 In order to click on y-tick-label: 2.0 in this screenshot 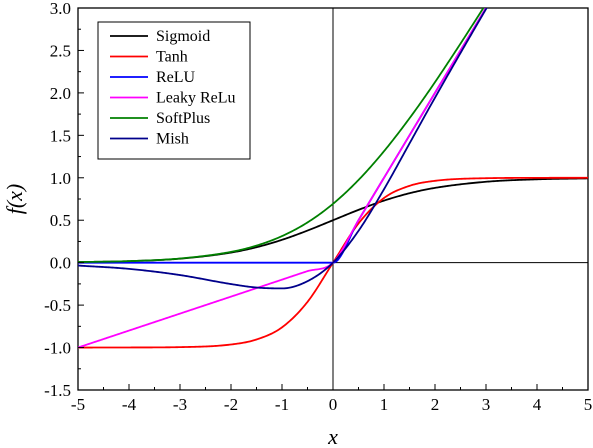, I will do `click(60, 93)`.